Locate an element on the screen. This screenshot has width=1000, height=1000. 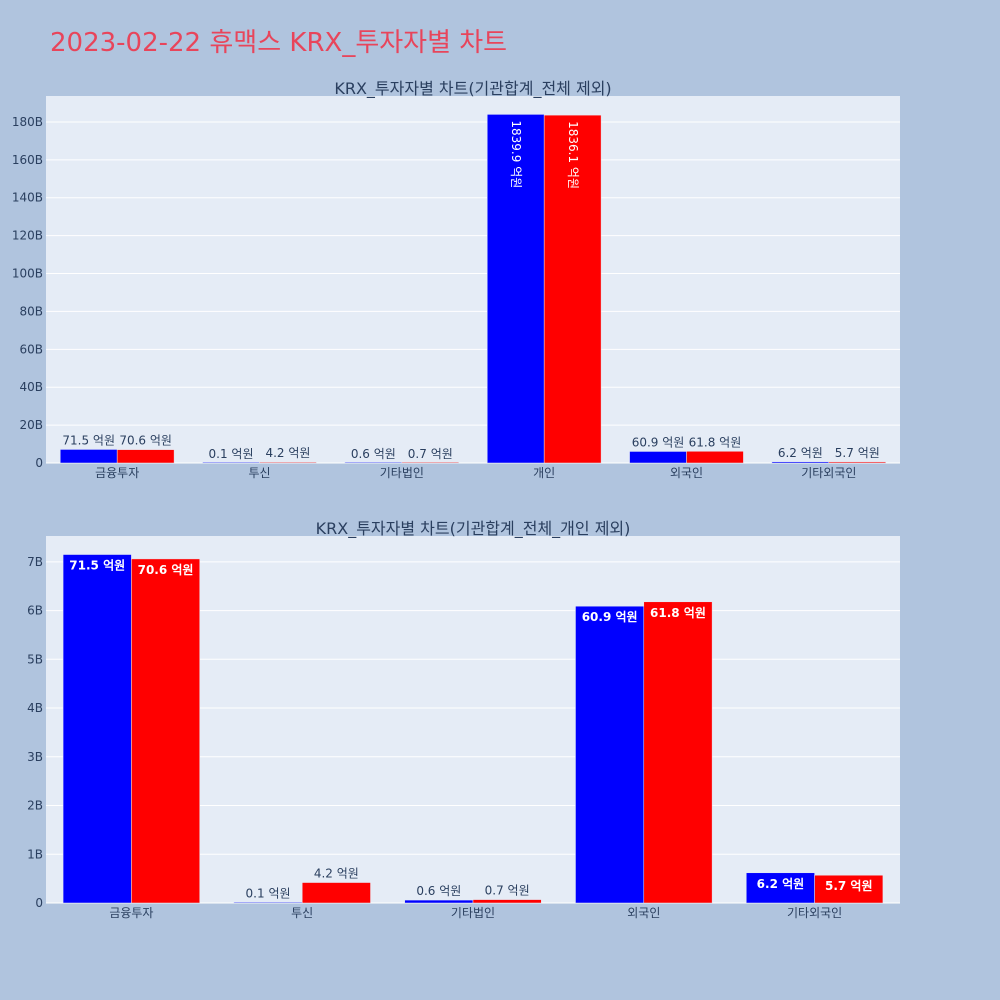
y-tick-label: 180B is located at coordinates (27, 122).